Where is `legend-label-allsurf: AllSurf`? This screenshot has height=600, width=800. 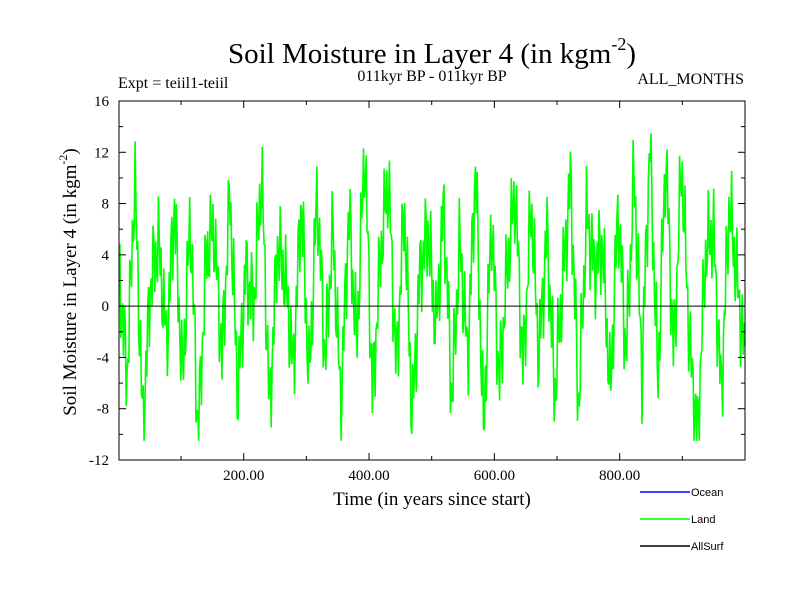 legend-label-allsurf: AllSurf is located at coordinates (707, 547).